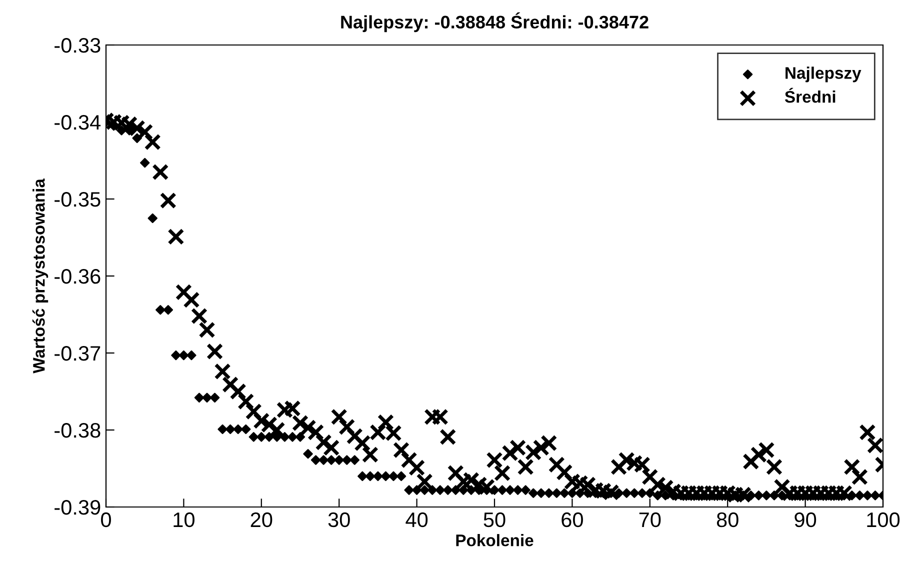 Image resolution: width=910 pixels, height=567 pixels. Describe the element at coordinates (339, 520) in the screenshot. I see `x-tick-label: 30` at that location.